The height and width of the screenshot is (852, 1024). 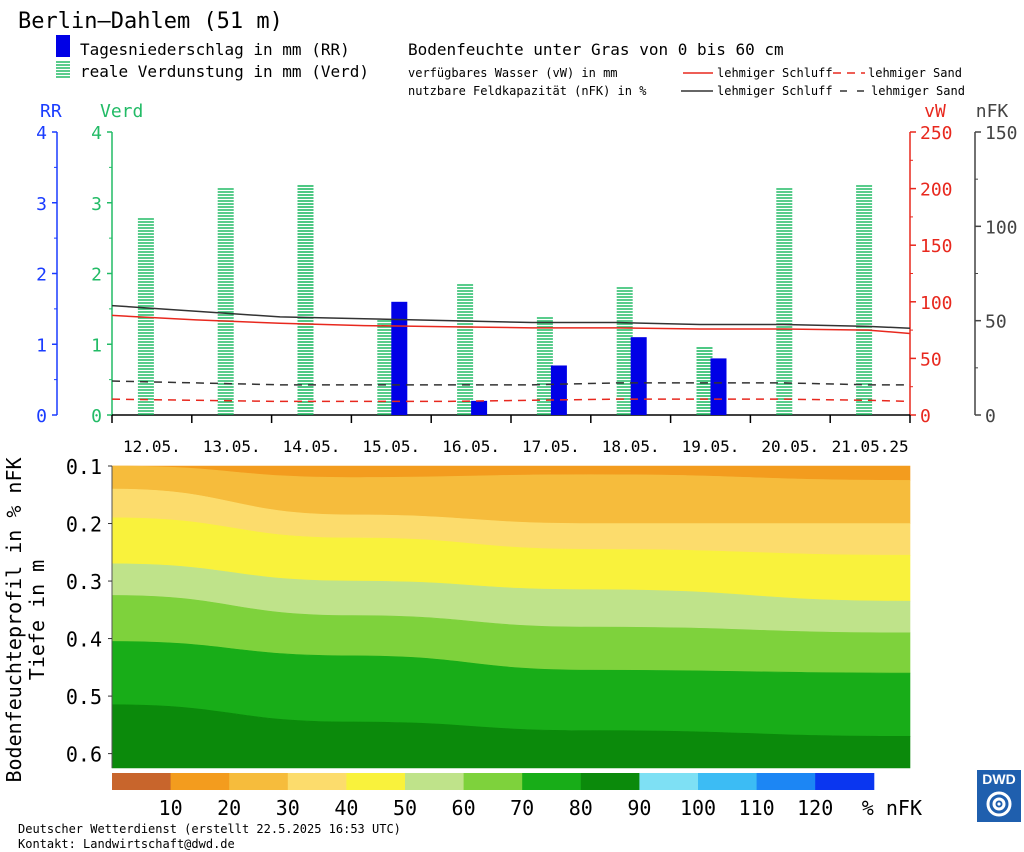 I want to click on colorbar-unit: % nFK, so click(x=892, y=808).